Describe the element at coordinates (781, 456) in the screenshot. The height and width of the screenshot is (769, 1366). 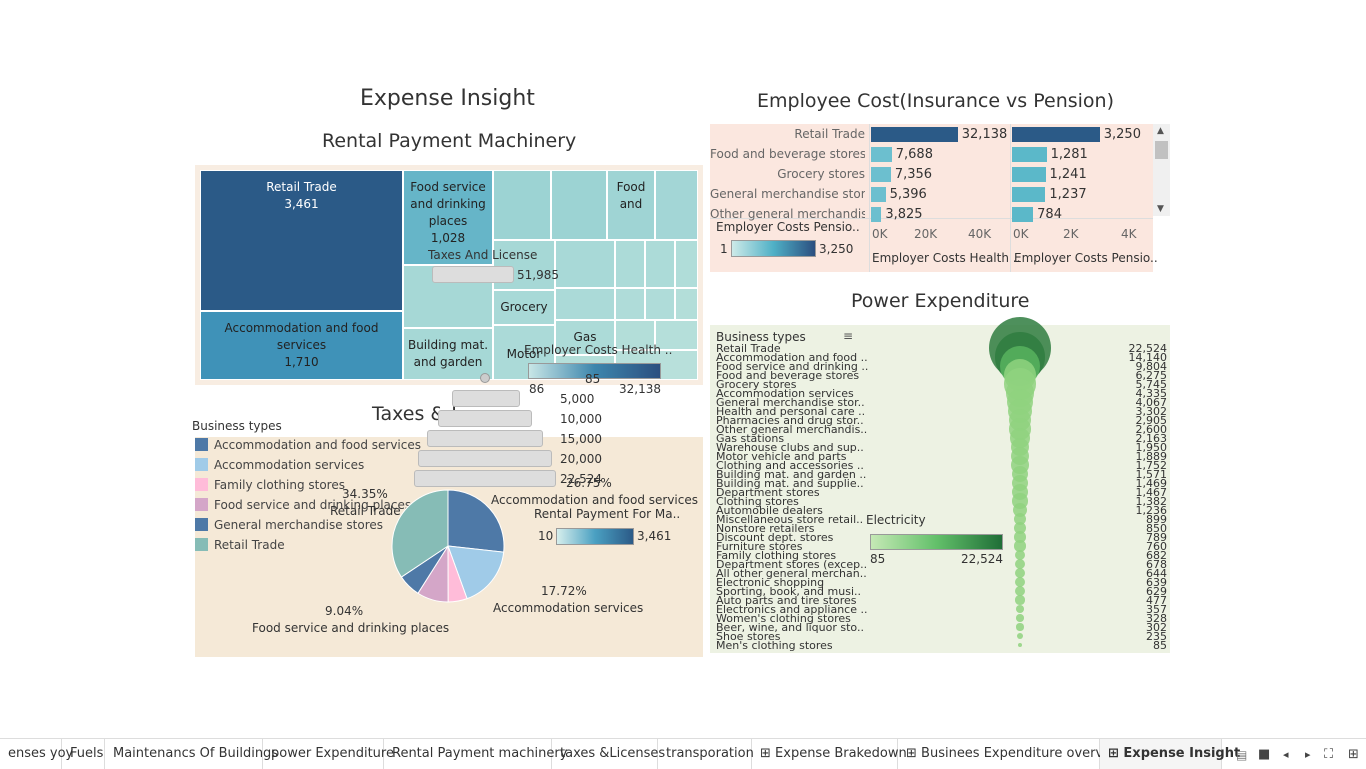
I see `power-row-label: Motor vehicle and parts` at that location.